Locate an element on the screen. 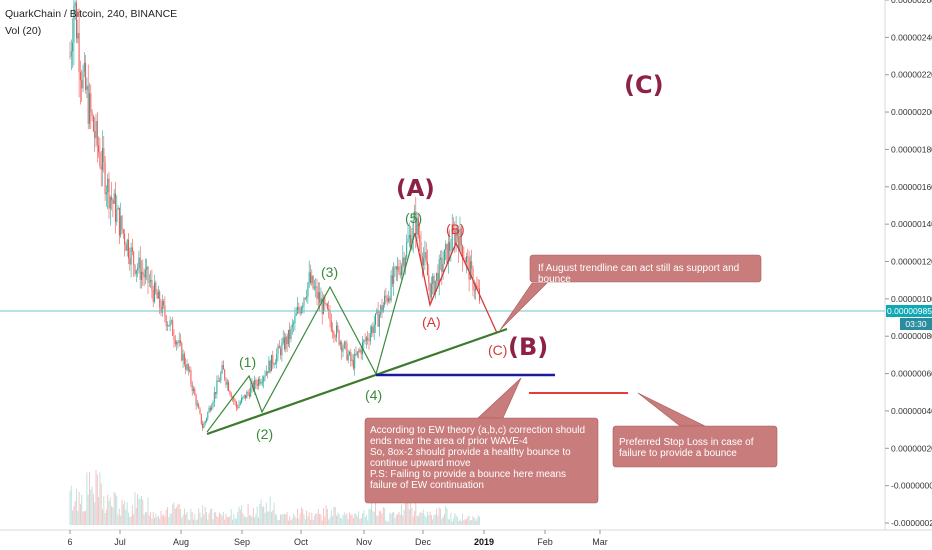 The height and width of the screenshot is (550, 932). volume-indicator-label: Vol (20) is located at coordinates (23, 31).